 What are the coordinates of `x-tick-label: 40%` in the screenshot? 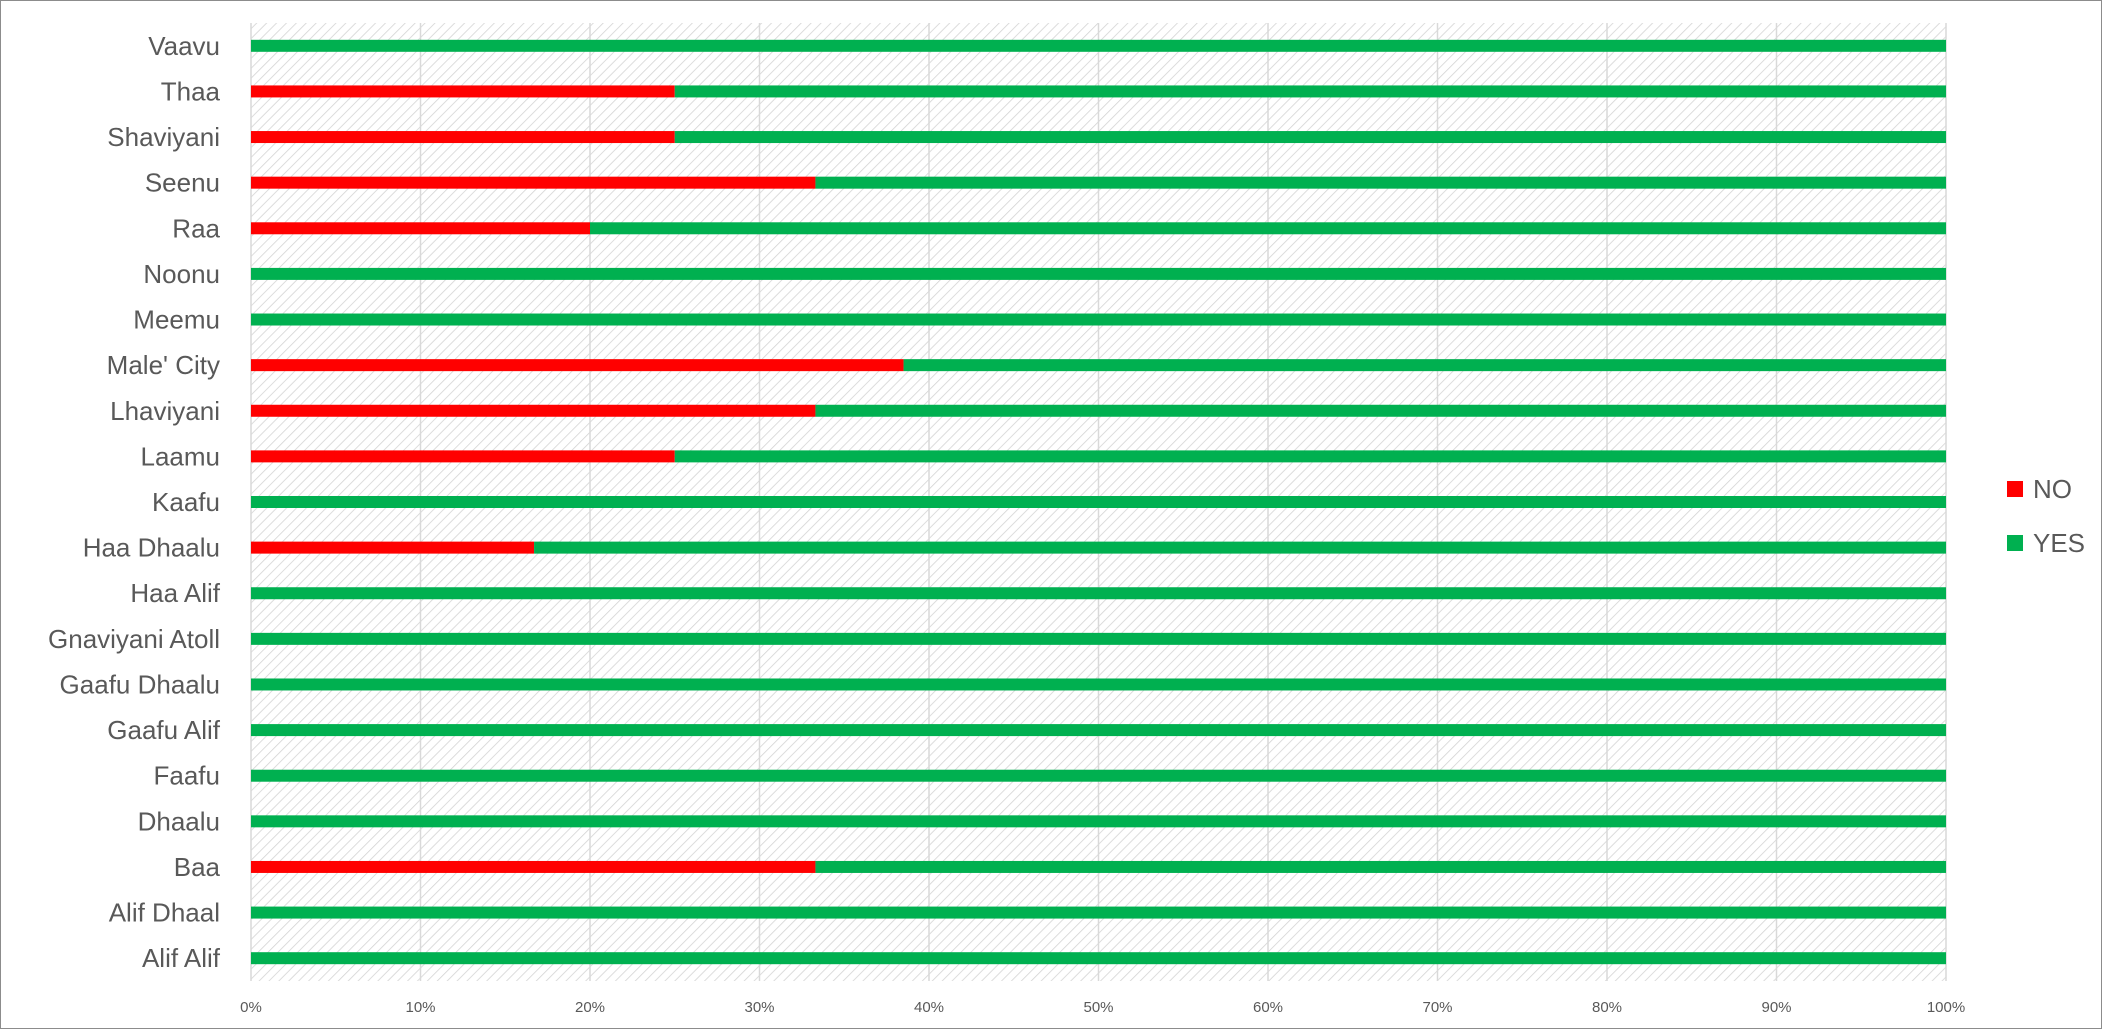 It's located at (929, 1007).